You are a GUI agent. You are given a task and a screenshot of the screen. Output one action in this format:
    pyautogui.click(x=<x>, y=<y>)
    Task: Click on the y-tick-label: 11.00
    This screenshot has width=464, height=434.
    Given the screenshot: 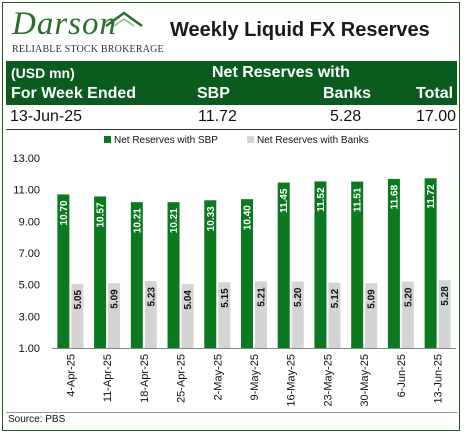 What is the action you would take?
    pyautogui.click(x=26, y=191)
    